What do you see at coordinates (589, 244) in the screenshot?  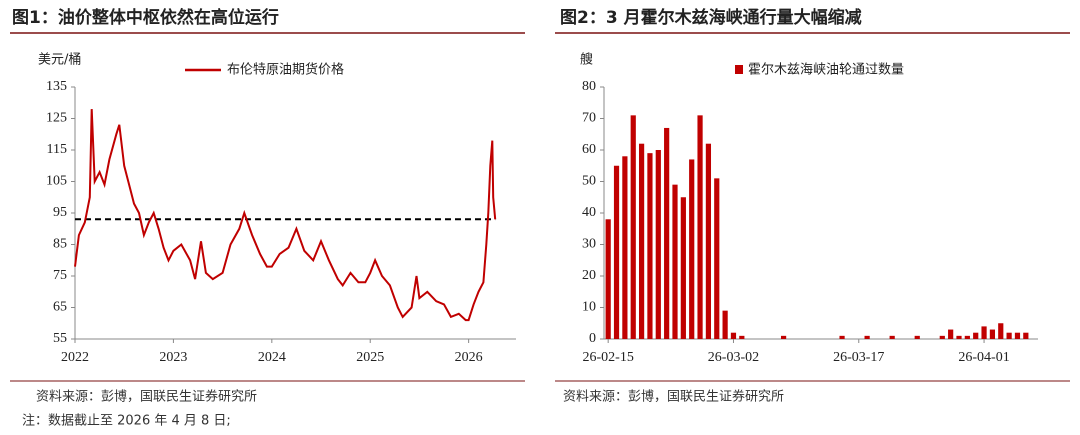 I see `y-tick-label: 30` at bounding box center [589, 244].